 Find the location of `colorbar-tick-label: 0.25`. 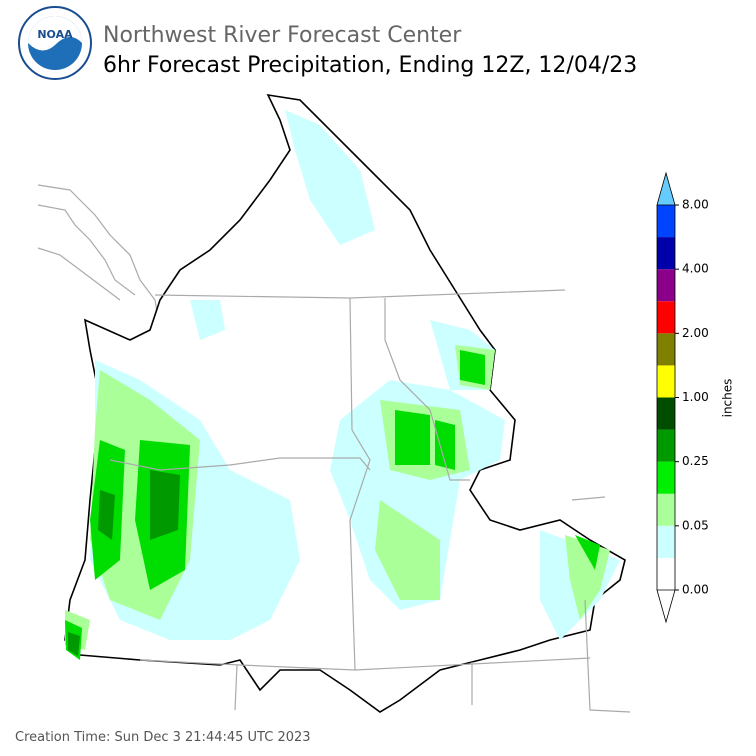

colorbar-tick-label: 0.25 is located at coordinates (695, 461).